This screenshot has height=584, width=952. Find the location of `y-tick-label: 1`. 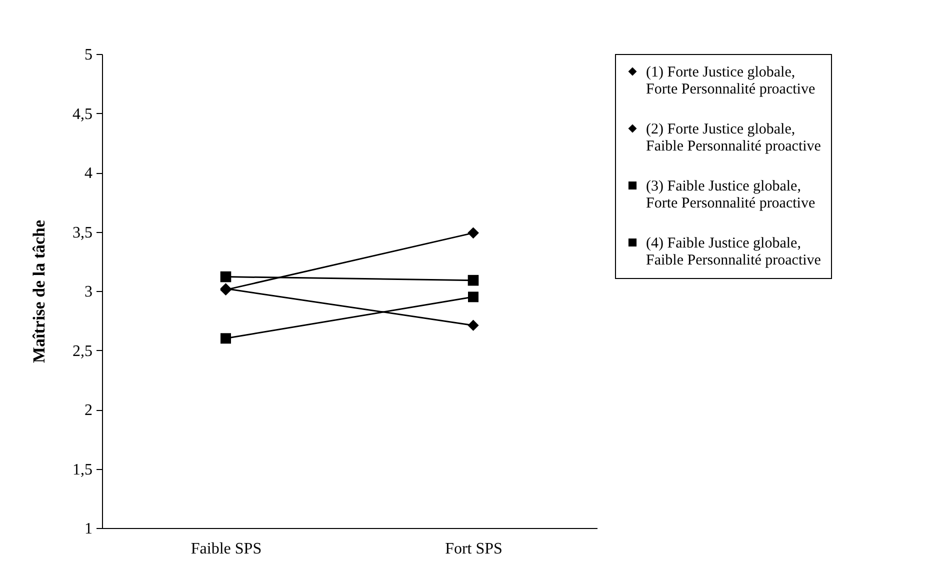

y-tick-label: 1 is located at coordinates (88, 529).